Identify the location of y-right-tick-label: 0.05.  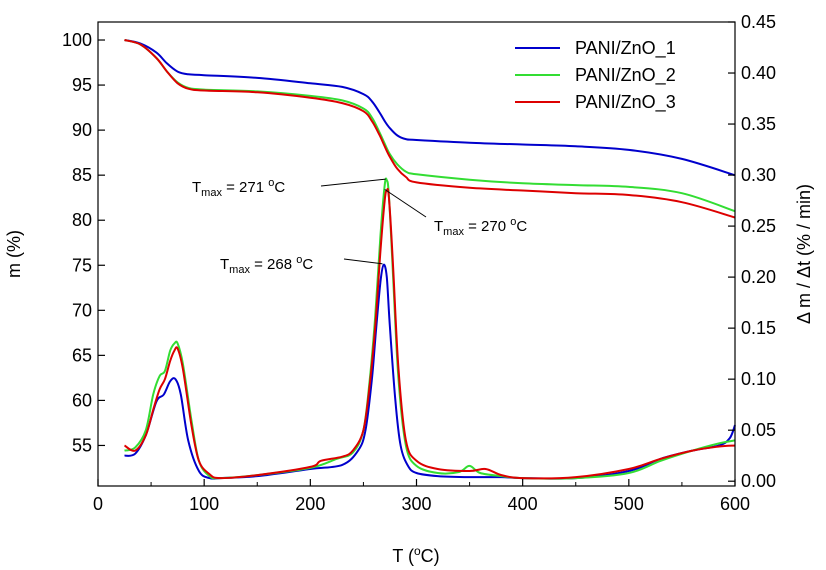
(758, 430).